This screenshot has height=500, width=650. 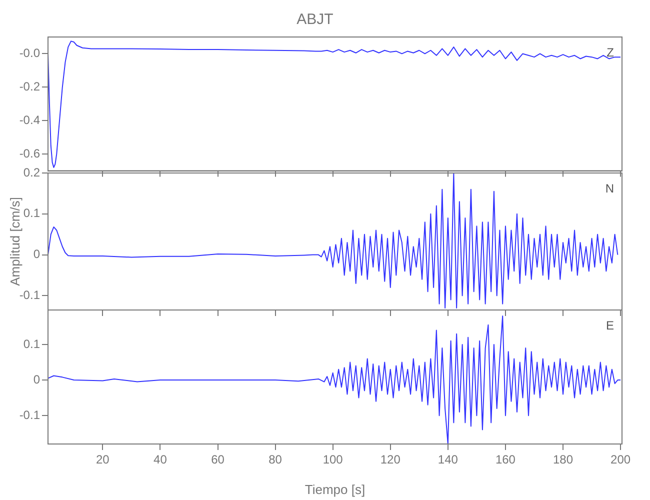 What do you see at coordinates (31, 172) in the screenshot?
I see `y-tick-label: 0.2` at bounding box center [31, 172].